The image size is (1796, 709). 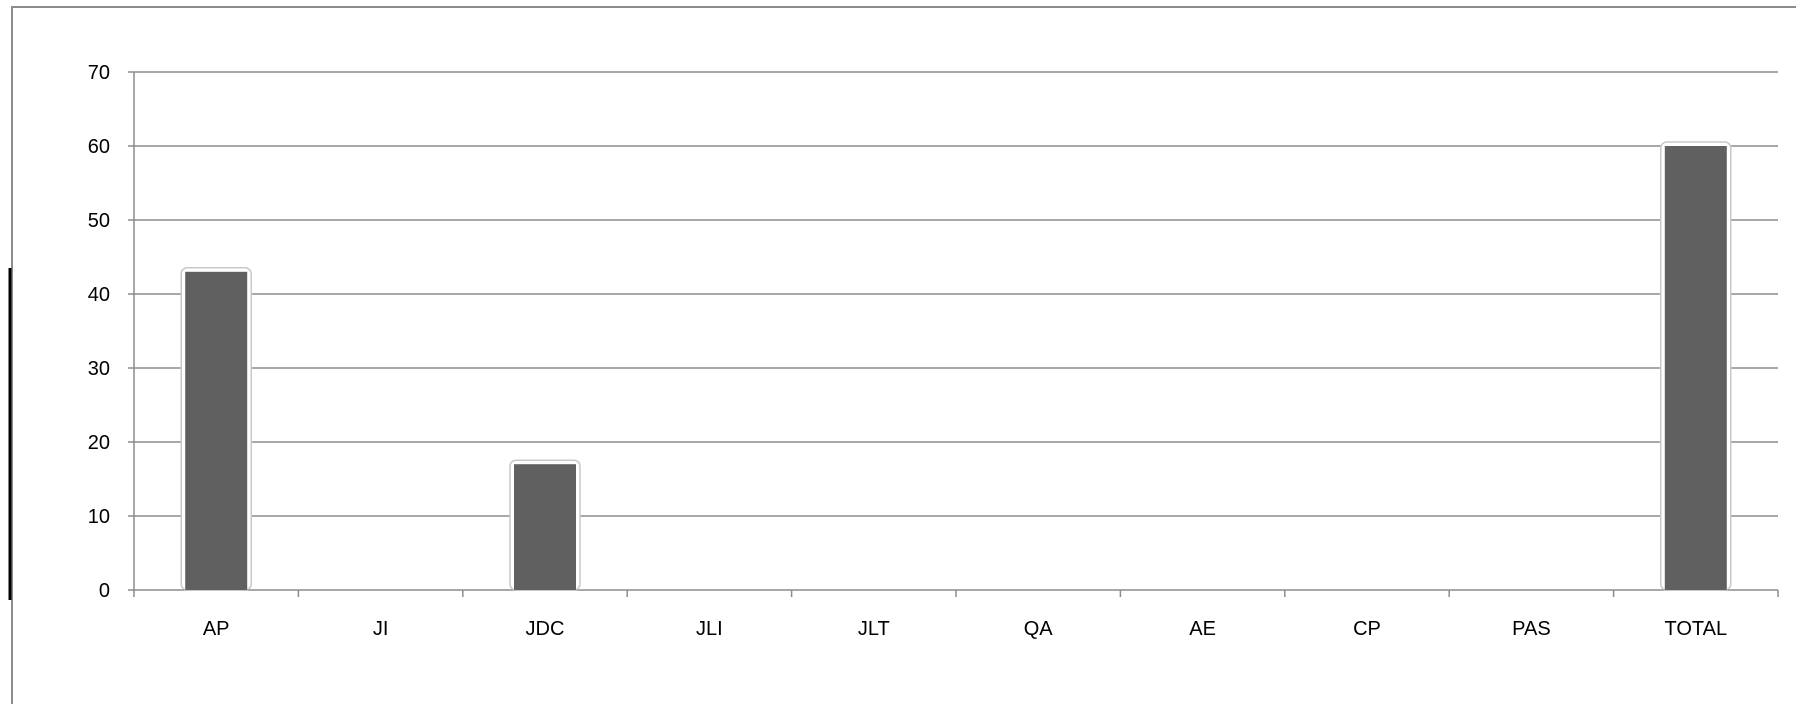 What do you see at coordinates (99, 295) in the screenshot?
I see `y-tick-label: 40` at bounding box center [99, 295].